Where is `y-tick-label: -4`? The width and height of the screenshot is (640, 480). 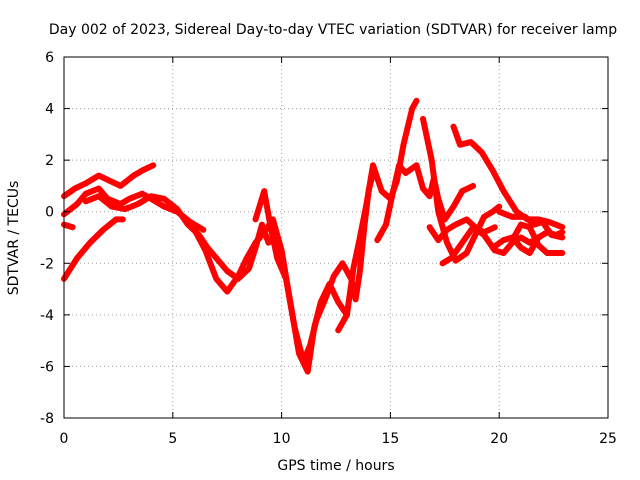
y-tick-label: -4 is located at coordinates (47, 316).